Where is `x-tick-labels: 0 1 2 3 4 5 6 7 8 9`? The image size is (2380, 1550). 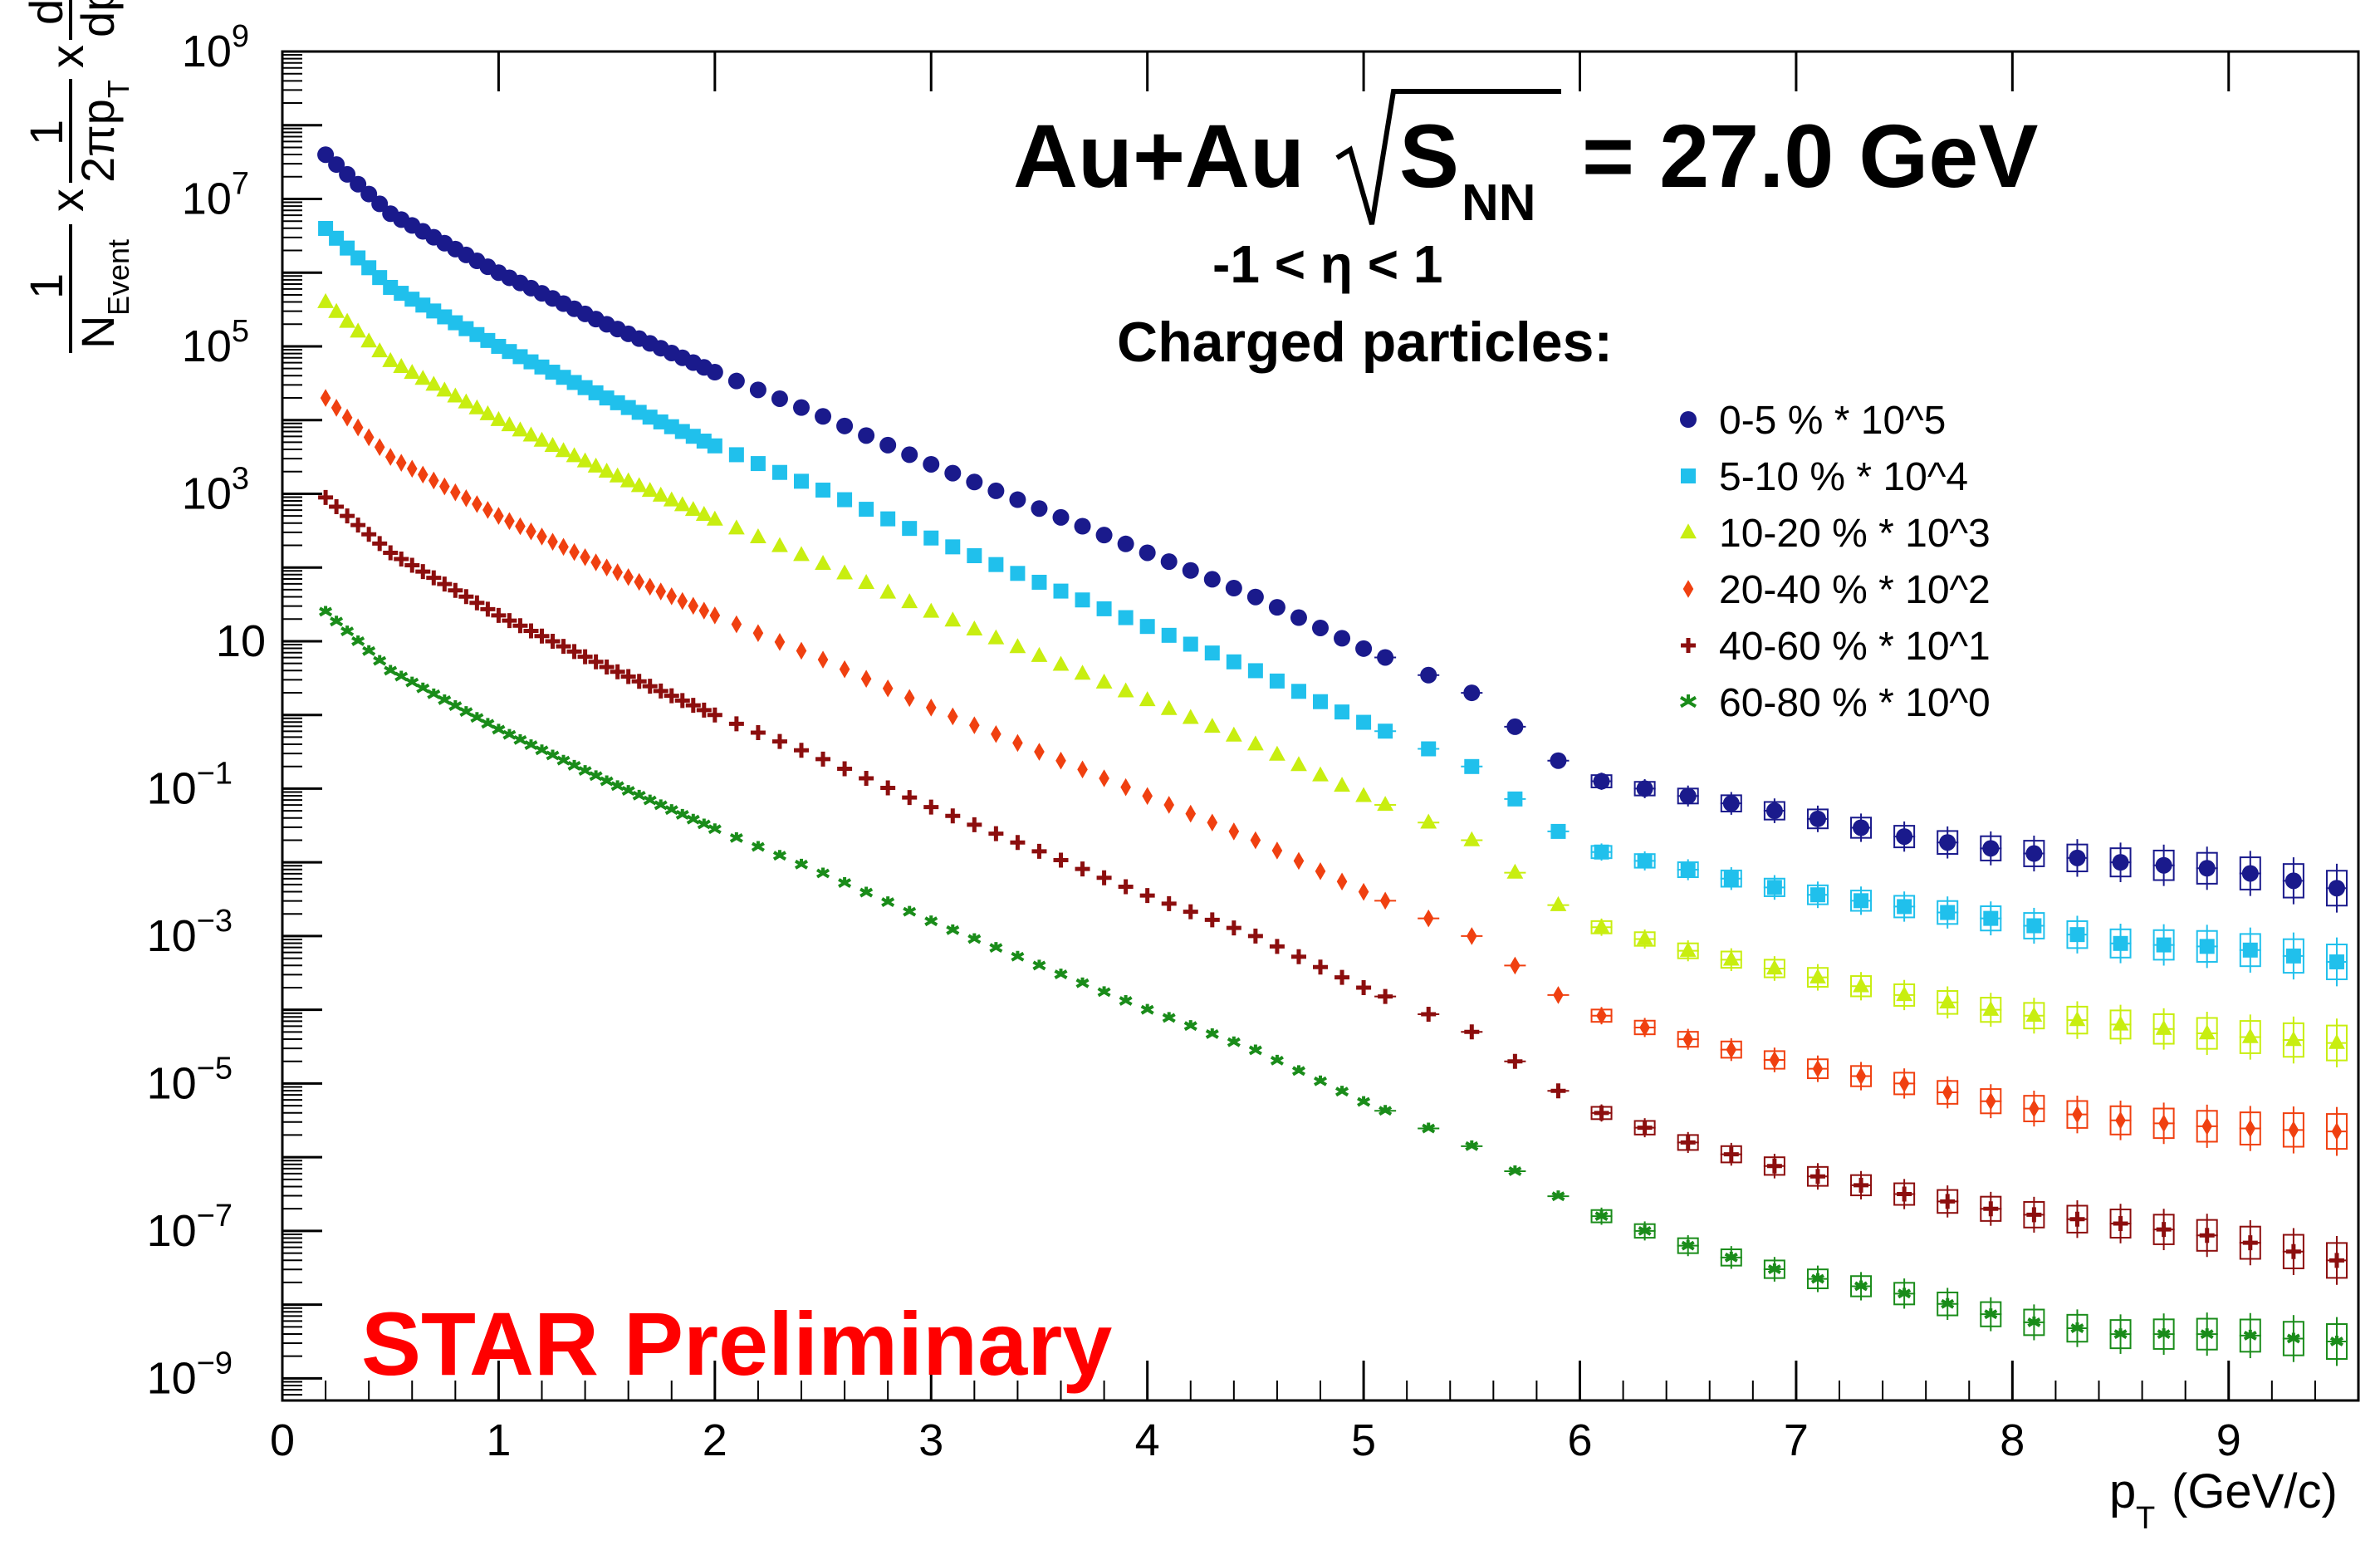 x-tick-labels: 0 1 2 3 4 5 6 7 8 9 is located at coordinates (1255, 1440).